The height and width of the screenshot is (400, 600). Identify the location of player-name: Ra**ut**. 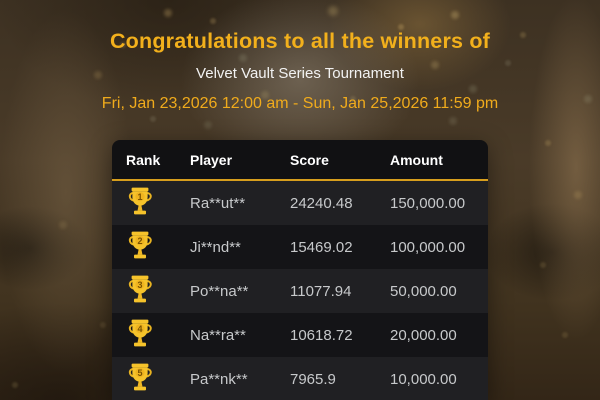
(218, 203).